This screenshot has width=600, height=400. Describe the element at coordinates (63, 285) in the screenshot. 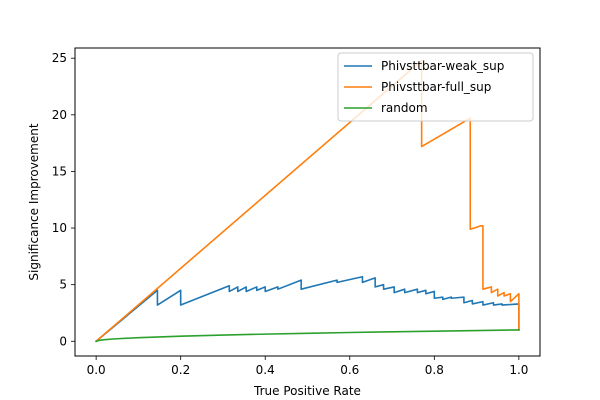

I see `y-tick-label: 5` at that location.